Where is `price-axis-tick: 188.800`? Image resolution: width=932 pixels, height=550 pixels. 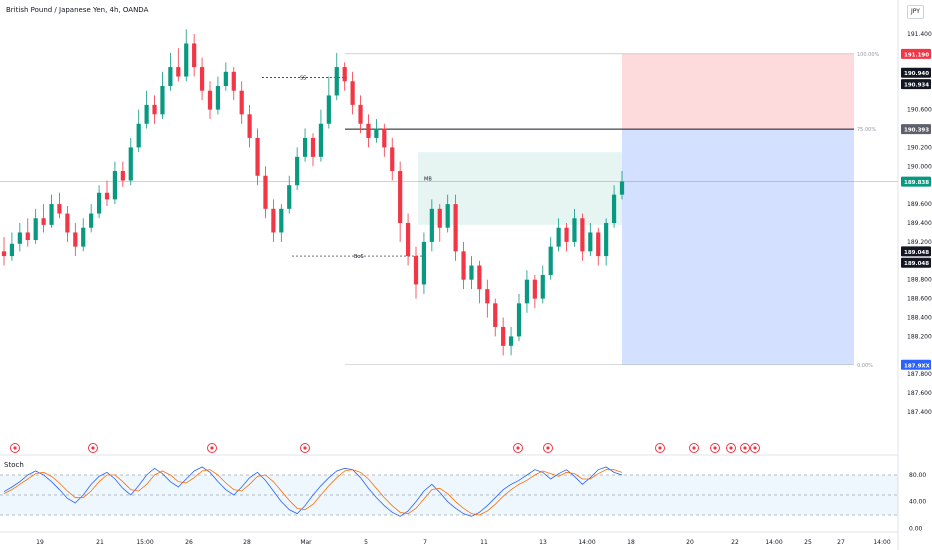 price-axis-tick: 188.800 is located at coordinates (919, 280).